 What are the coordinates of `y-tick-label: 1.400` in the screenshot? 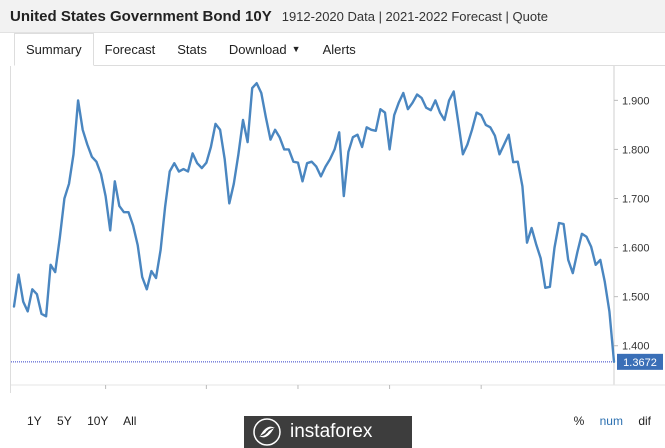 It's located at (636, 347).